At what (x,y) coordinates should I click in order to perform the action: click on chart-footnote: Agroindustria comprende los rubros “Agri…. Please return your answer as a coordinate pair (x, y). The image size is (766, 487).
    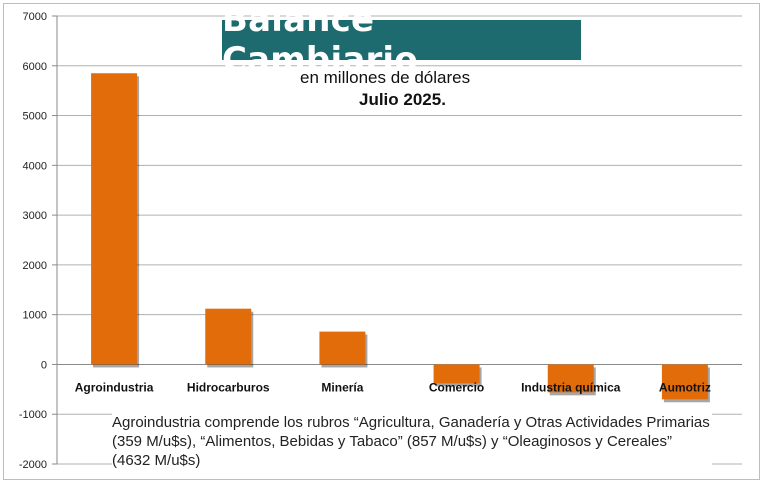
    Looking at the image, I should click on (412, 441).